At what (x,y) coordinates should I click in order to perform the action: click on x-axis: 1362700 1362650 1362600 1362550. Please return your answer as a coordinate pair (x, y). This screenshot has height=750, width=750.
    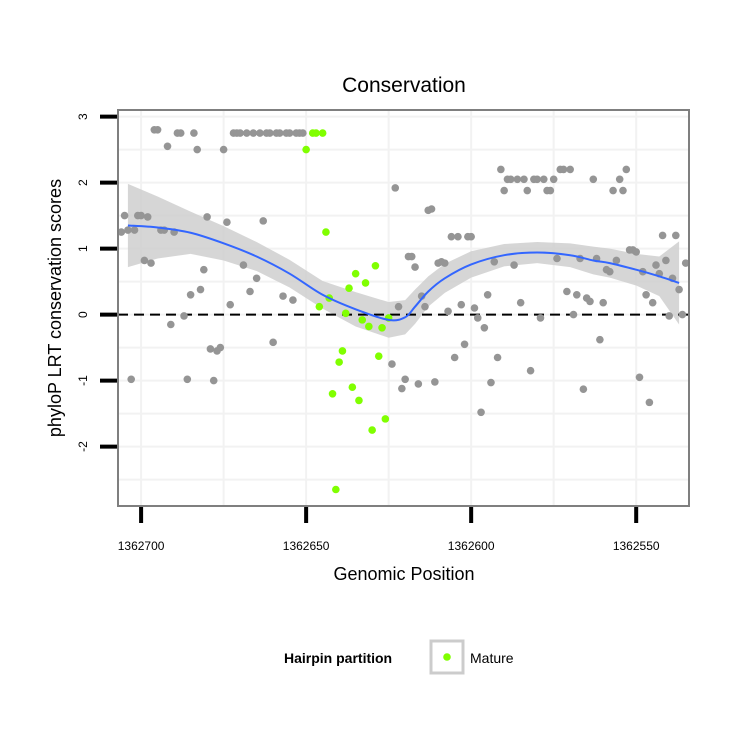
    Looking at the image, I should click on (389, 530).